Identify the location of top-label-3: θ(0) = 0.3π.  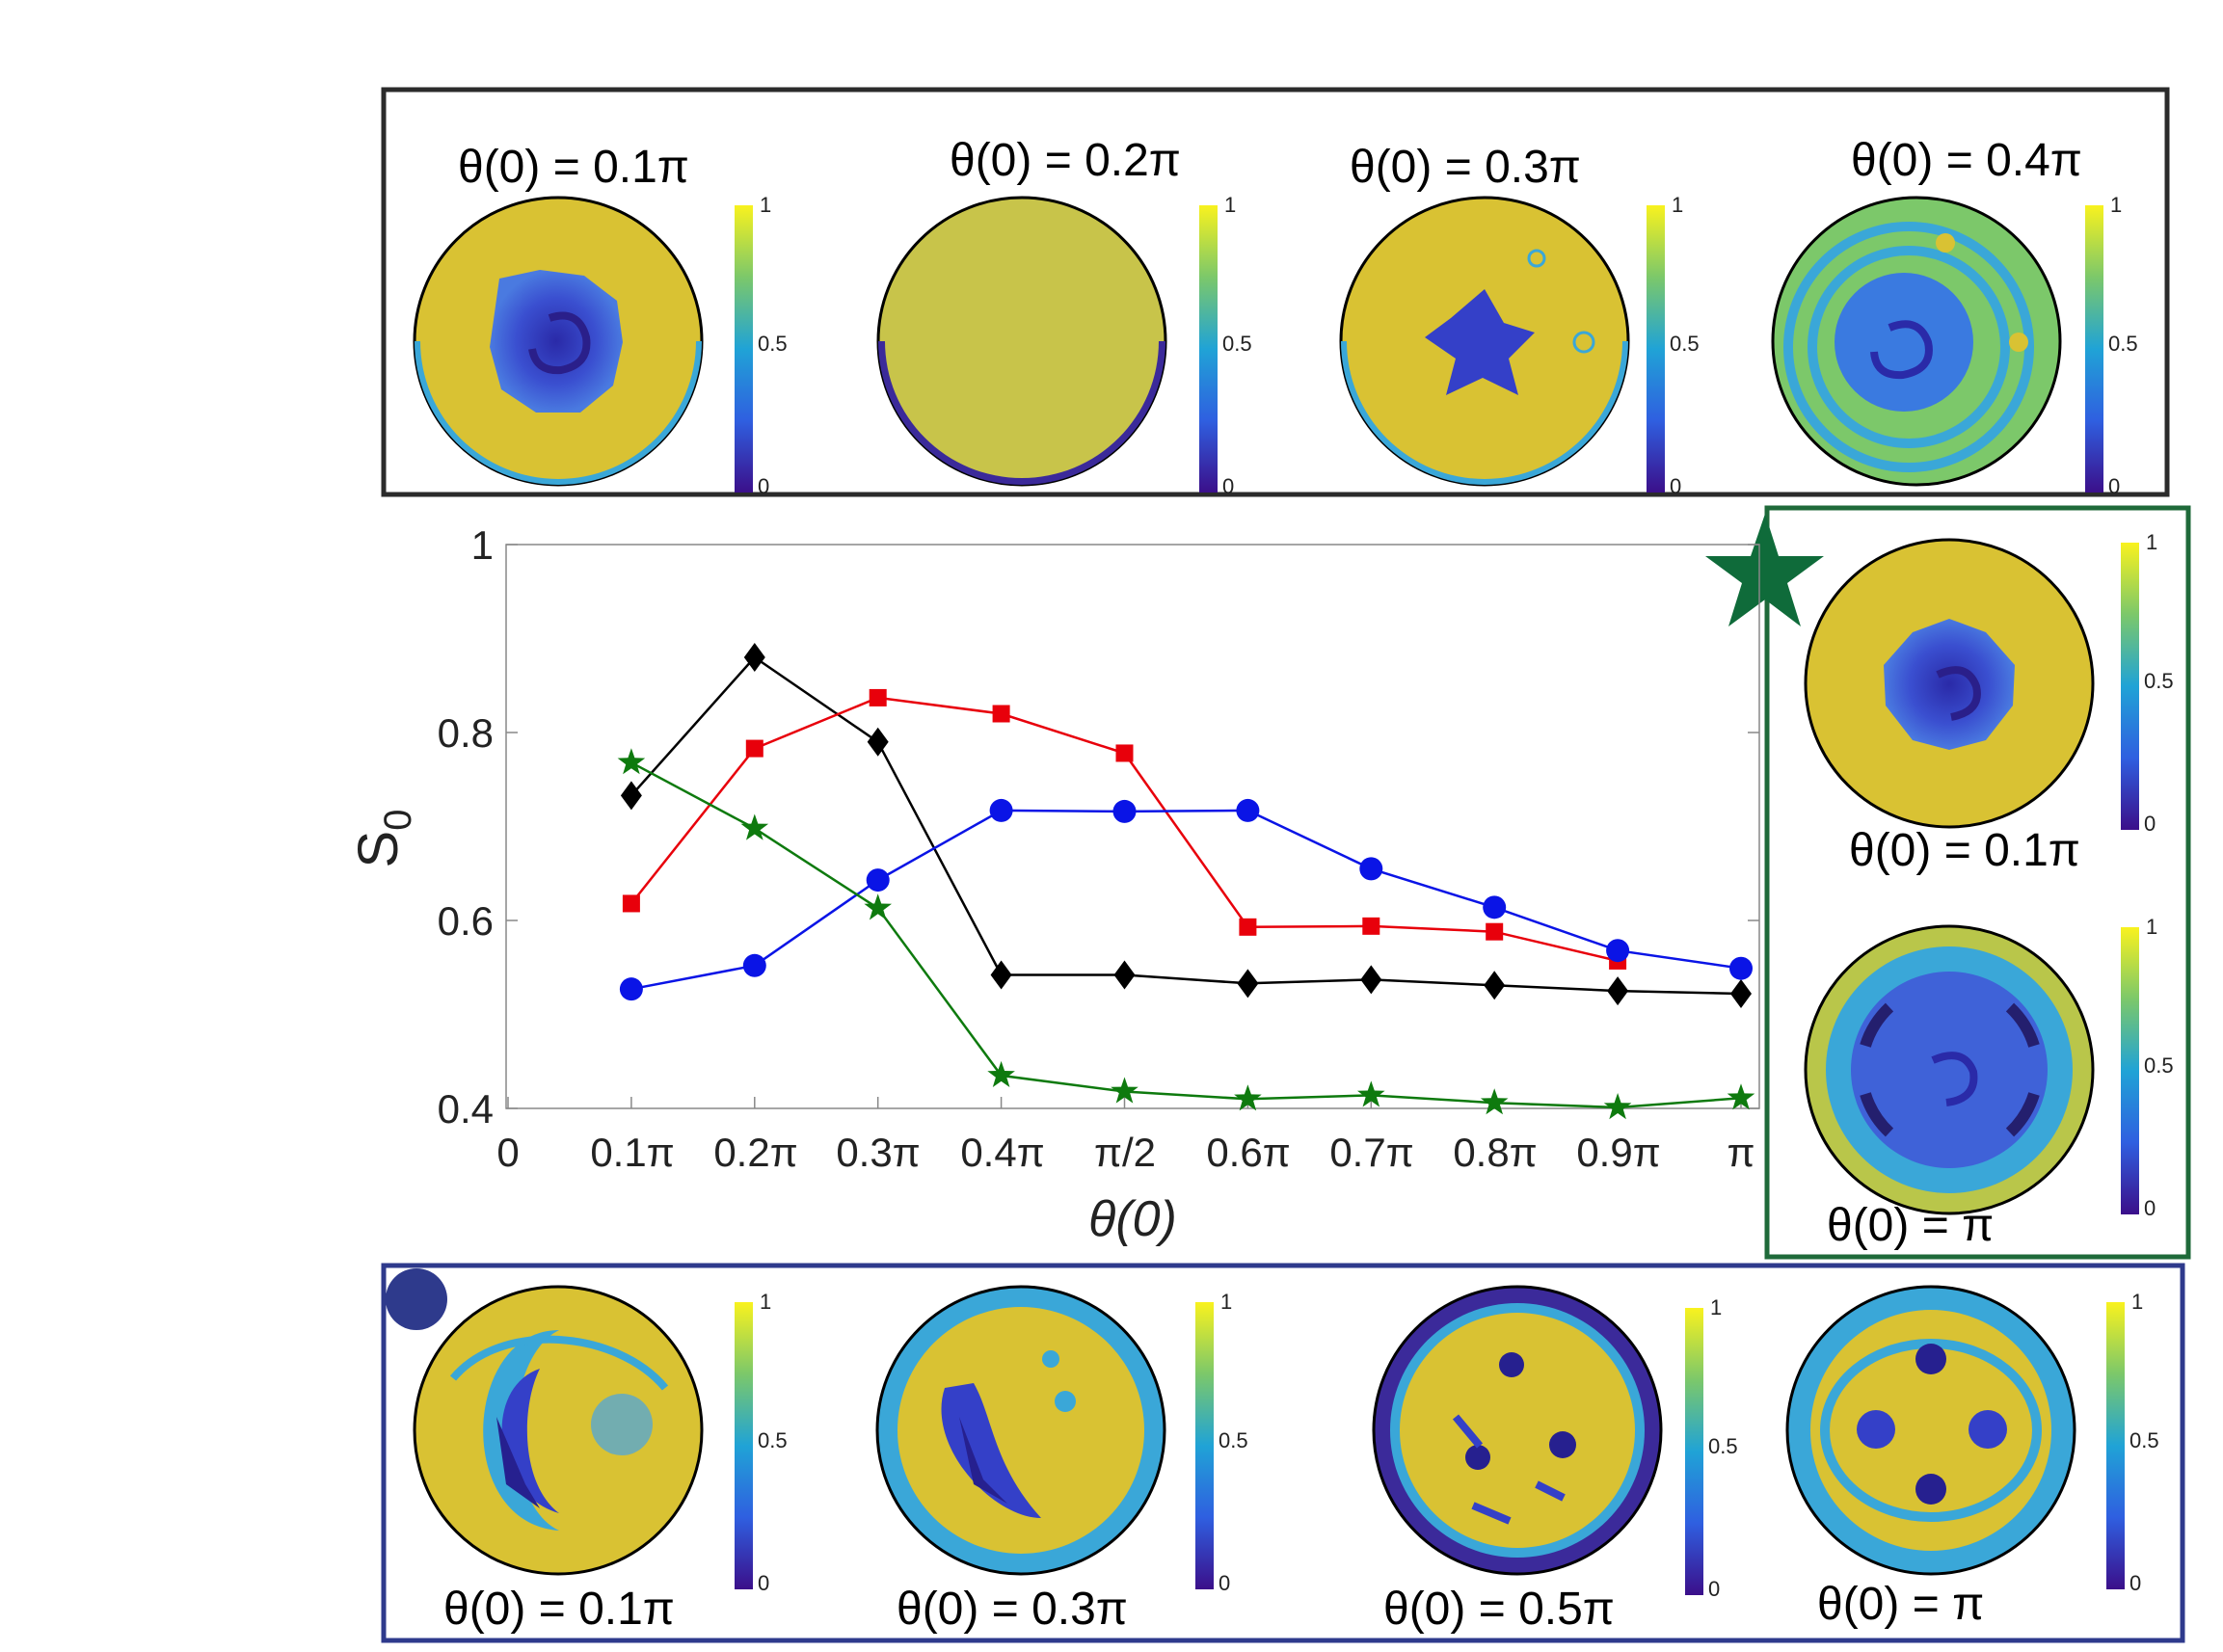
(1465, 167).